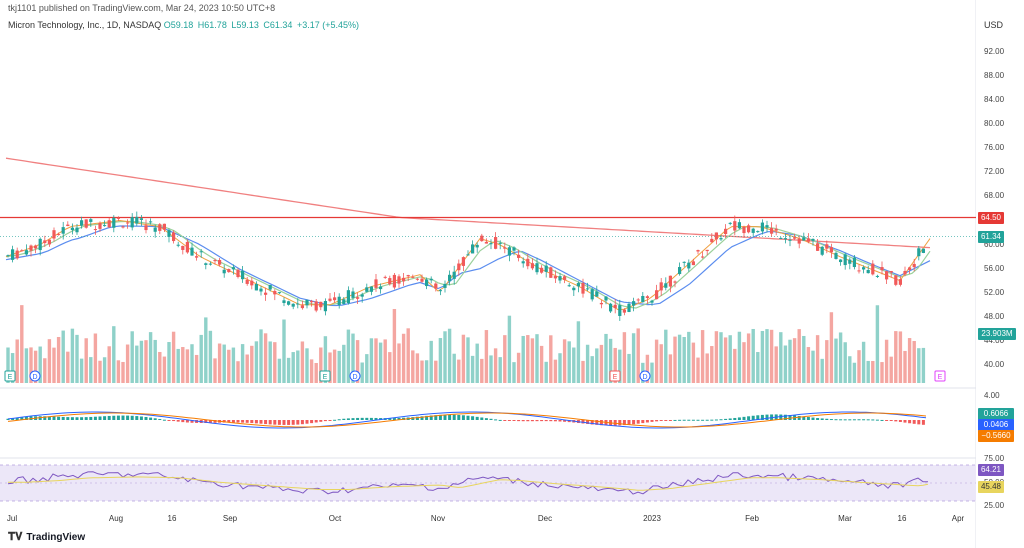  What do you see at coordinates (467, 483) in the screenshot?
I see `rsi-line` at bounding box center [467, 483].